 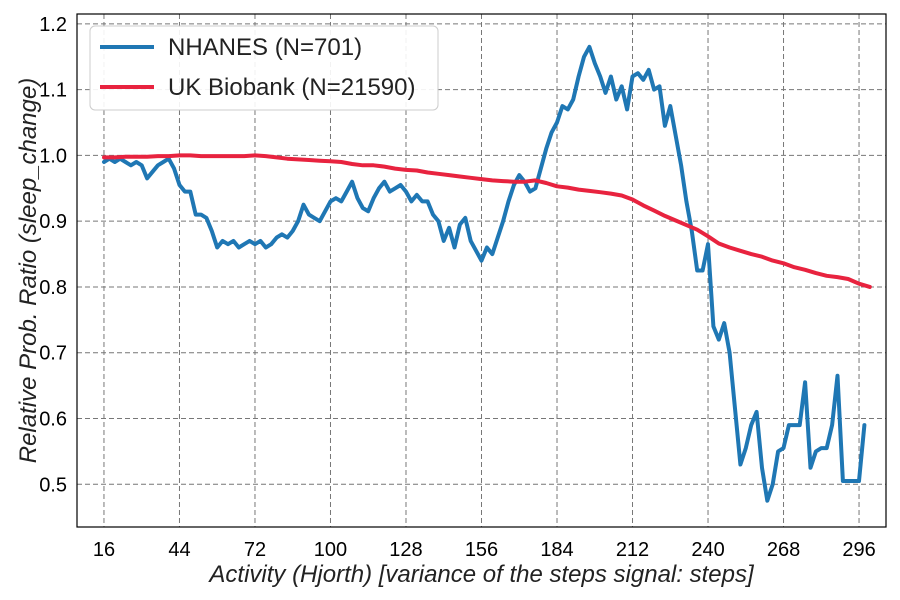 What do you see at coordinates (104, 550) in the screenshot?
I see `x-tick-label: 16` at bounding box center [104, 550].